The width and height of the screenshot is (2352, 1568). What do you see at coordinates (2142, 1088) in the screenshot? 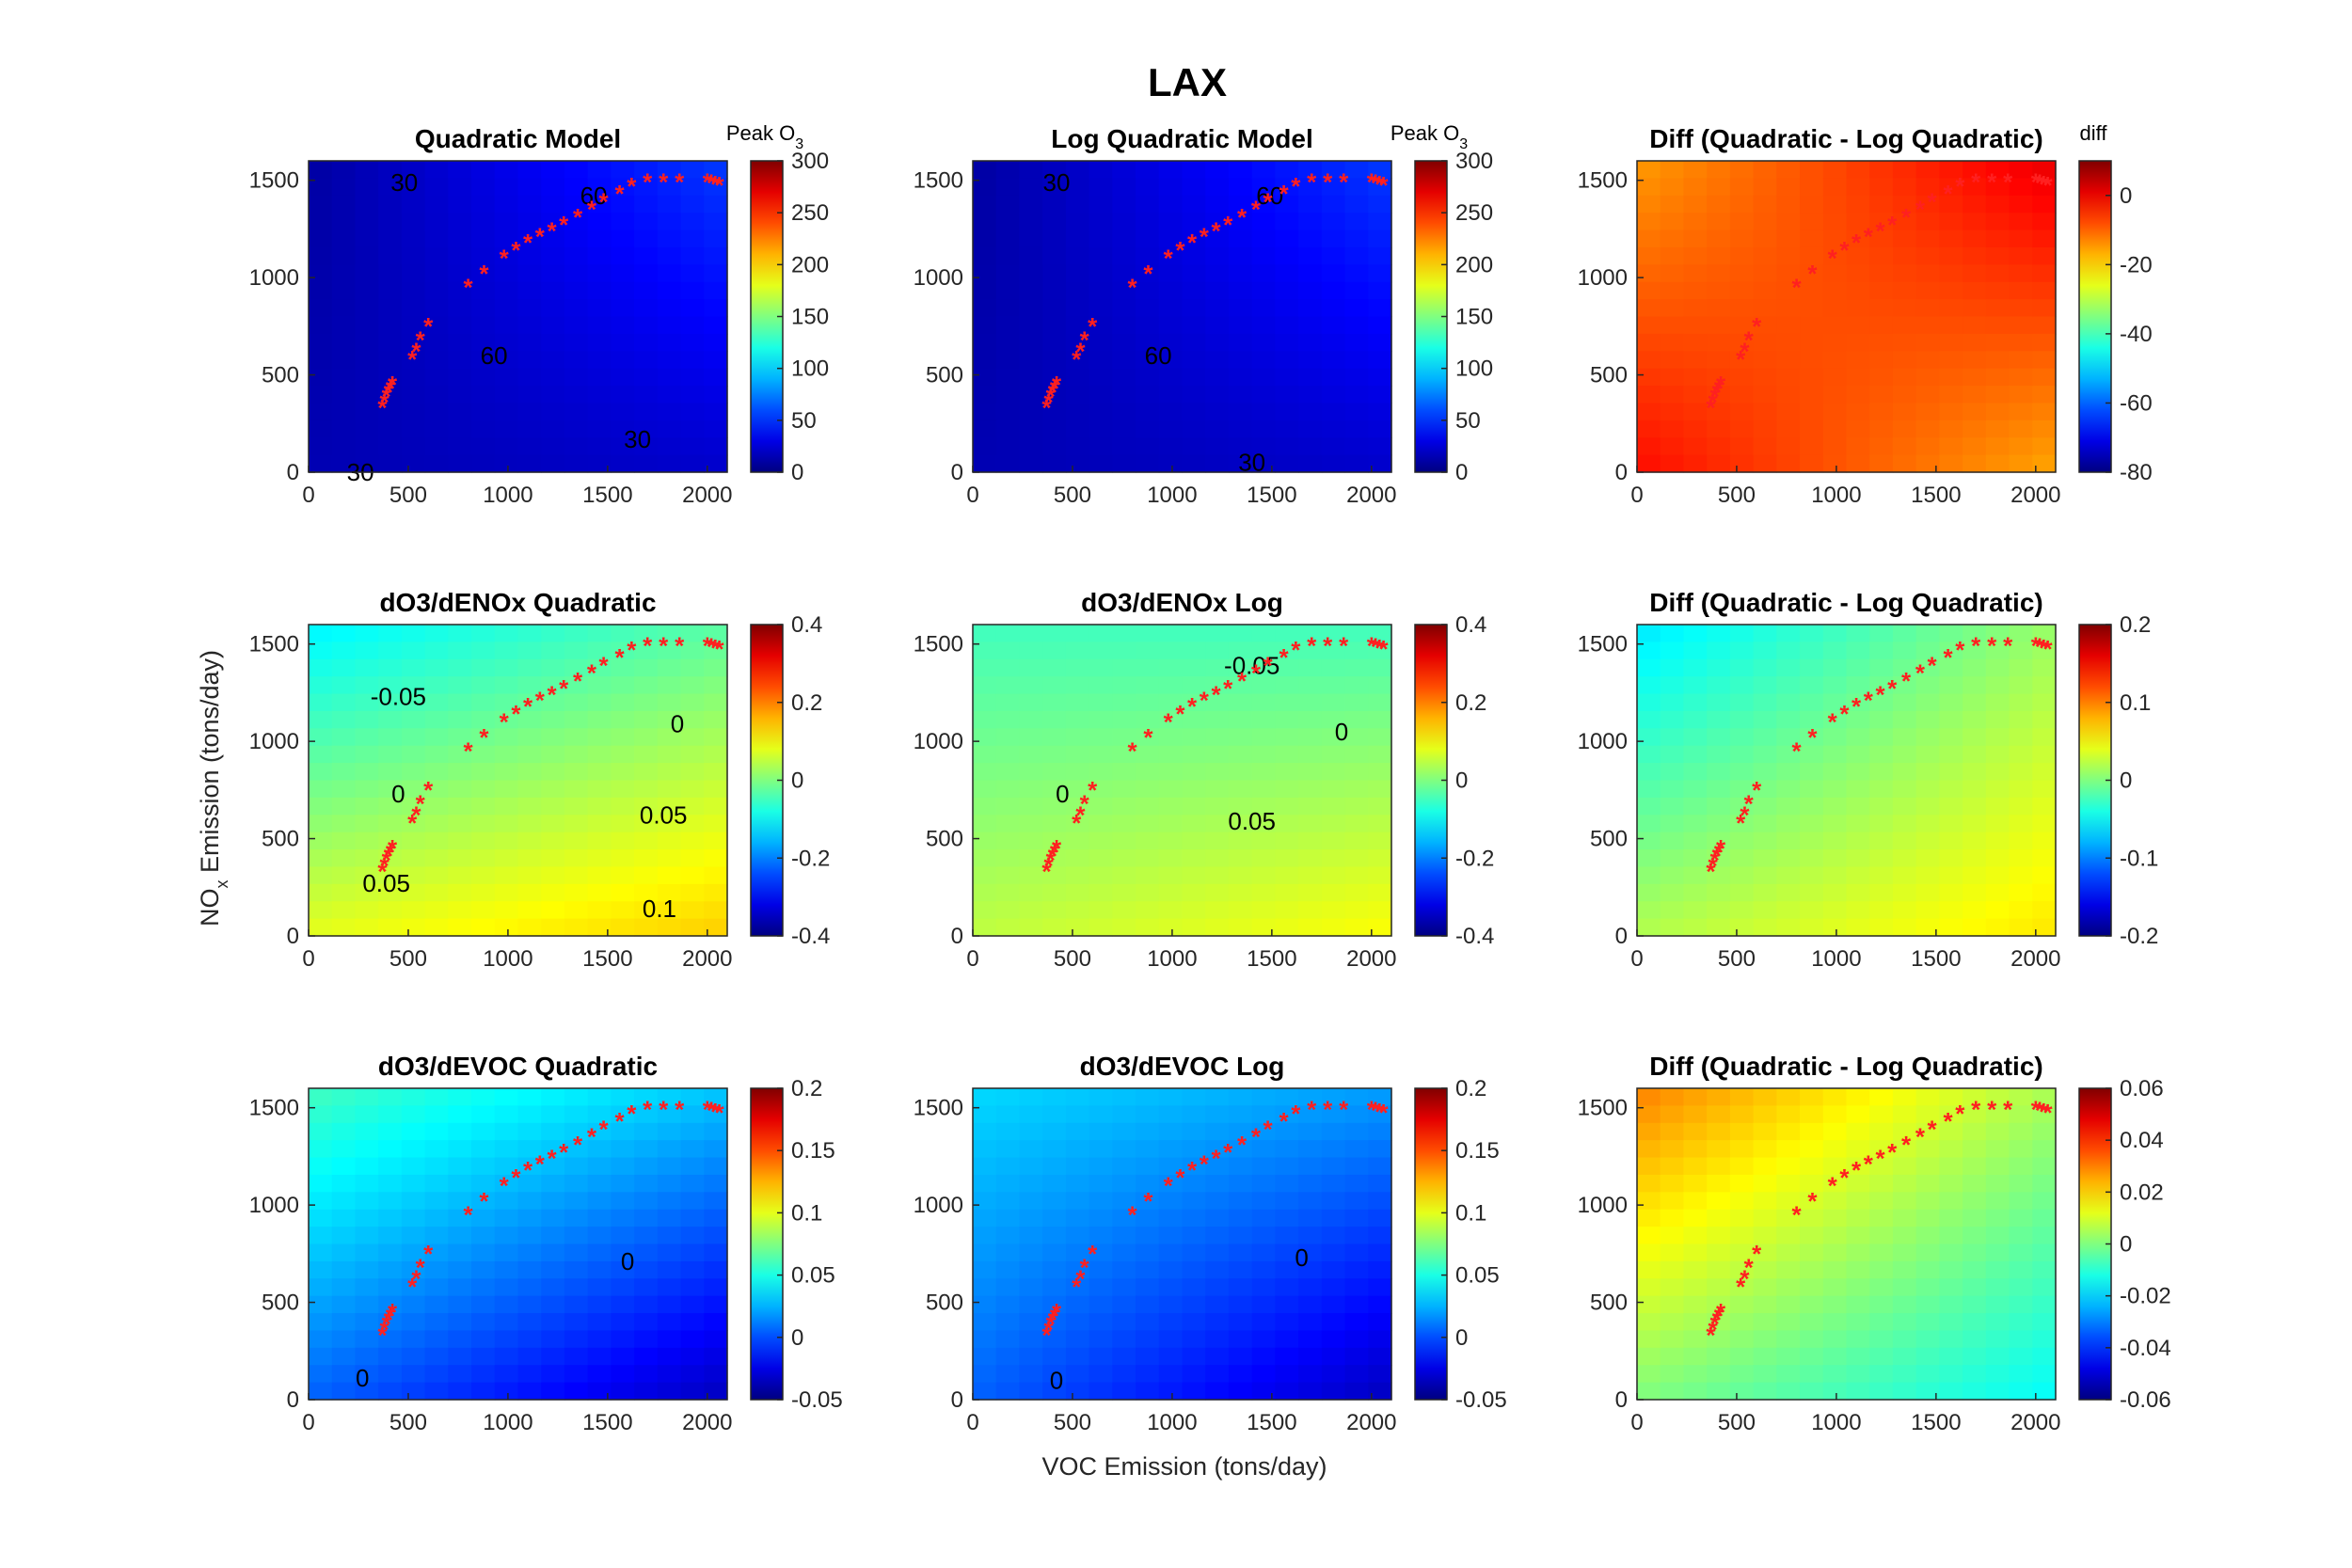
I see `colorbar-tick-label: 0.06` at bounding box center [2142, 1088].